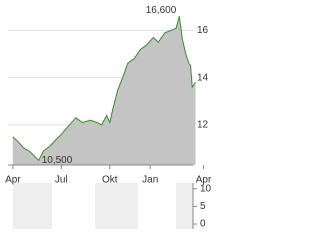  I want to click on annotation: 16,600, so click(161, 10).